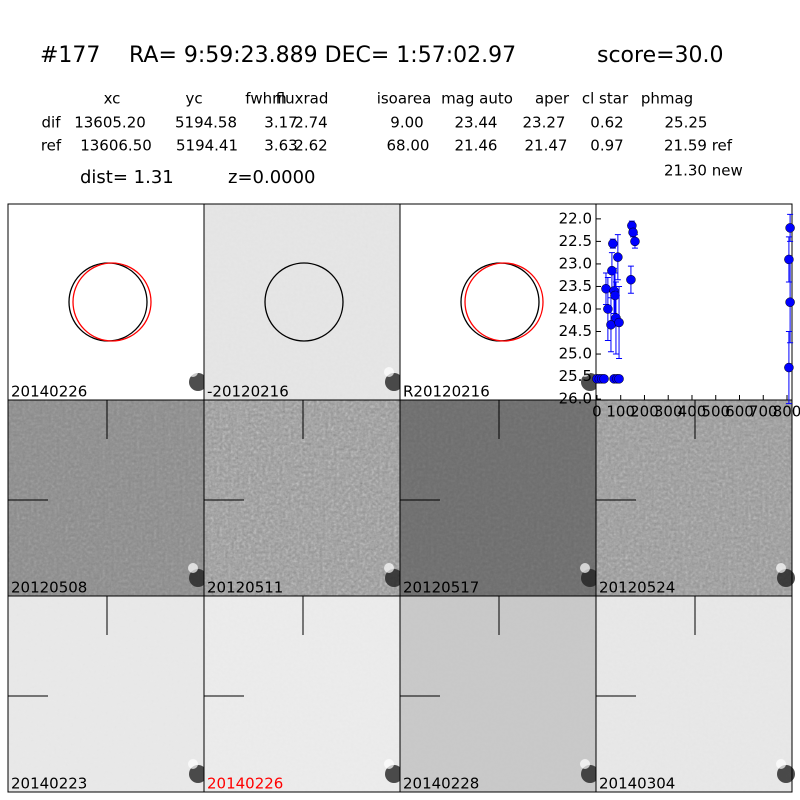 Image resolution: width=800 pixels, height=800 pixels. What do you see at coordinates (644, 412) in the screenshot?
I see `x-tick-label: 200` at bounding box center [644, 412].